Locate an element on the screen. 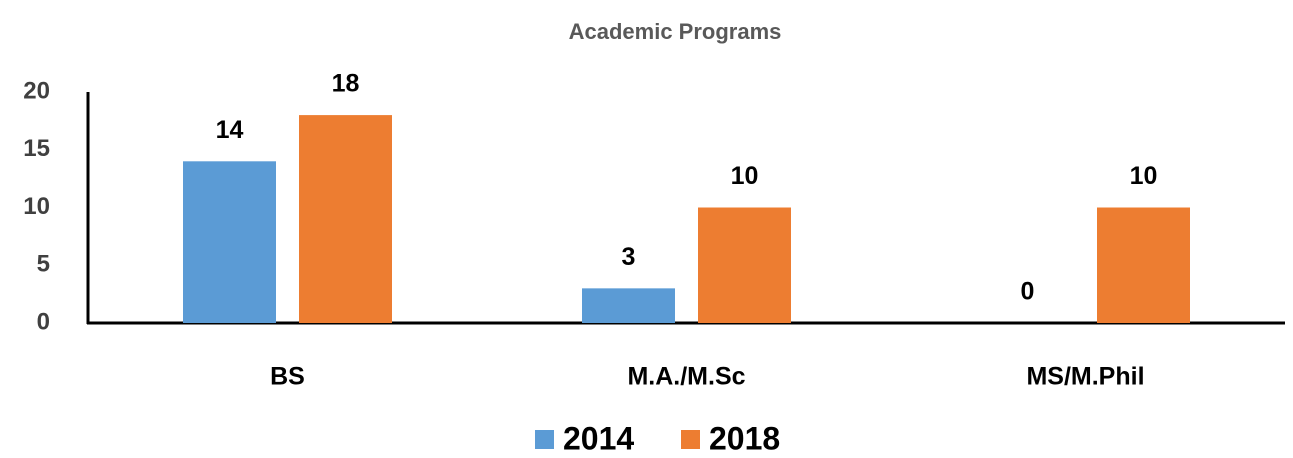 Image resolution: width=1293 pixels, height=458 pixels. y-tick-label: 15 is located at coordinates (36, 148).